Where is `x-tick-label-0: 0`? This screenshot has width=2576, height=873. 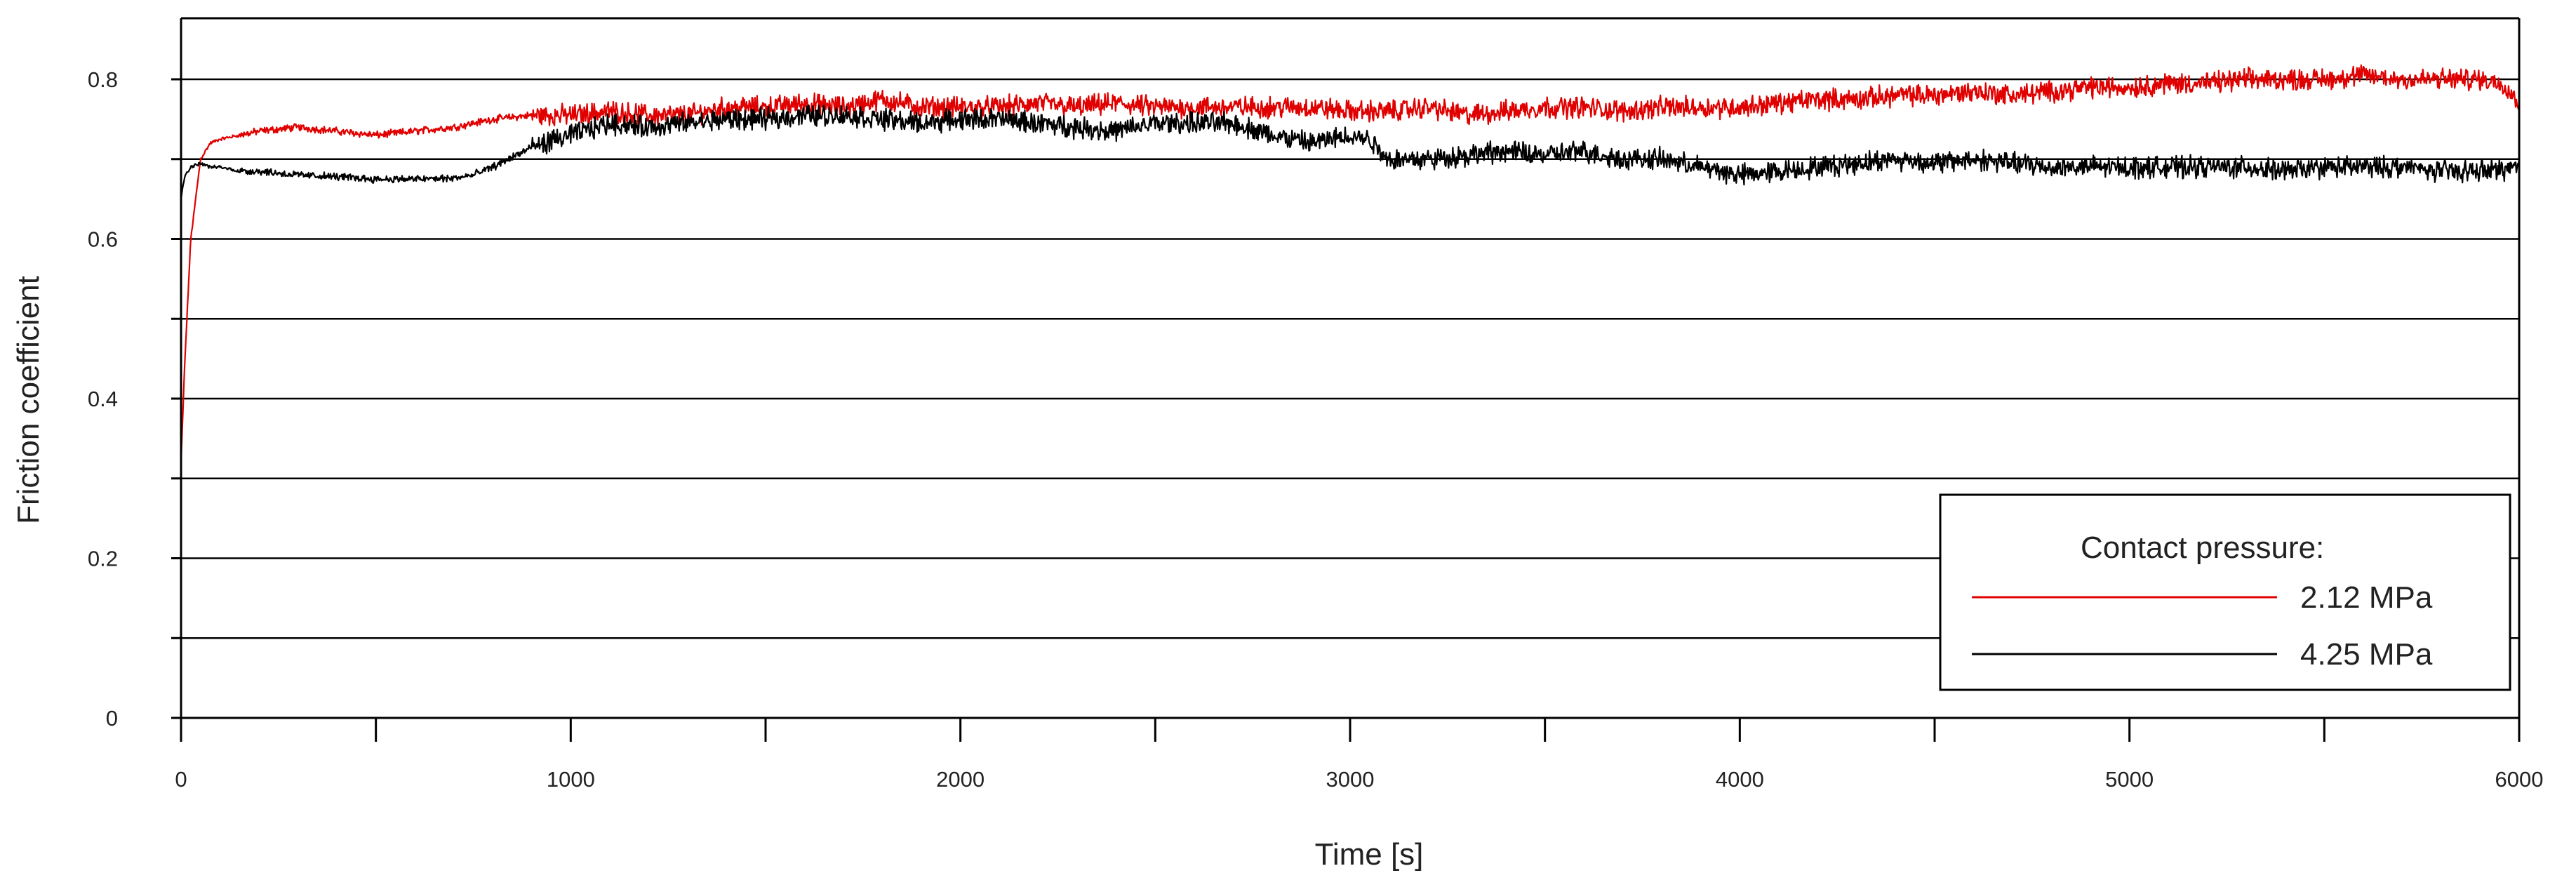
x-tick-label-0: 0 is located at coordinates (181, 779).